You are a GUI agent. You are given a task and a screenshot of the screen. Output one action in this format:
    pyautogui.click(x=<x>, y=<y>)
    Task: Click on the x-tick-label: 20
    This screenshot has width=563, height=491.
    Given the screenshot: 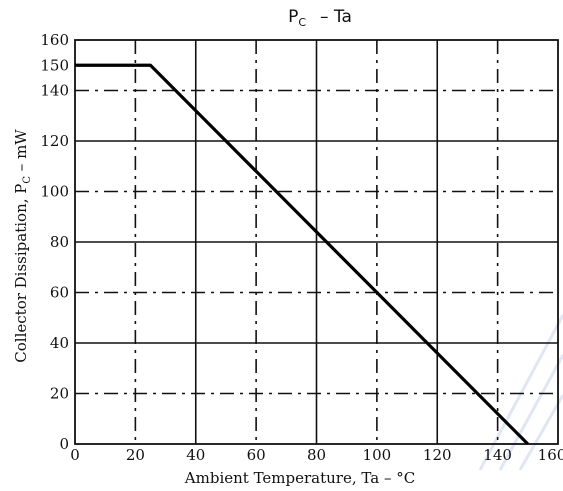 What is the action you would take?
    pyautogui.click(x=135, y=455)
    